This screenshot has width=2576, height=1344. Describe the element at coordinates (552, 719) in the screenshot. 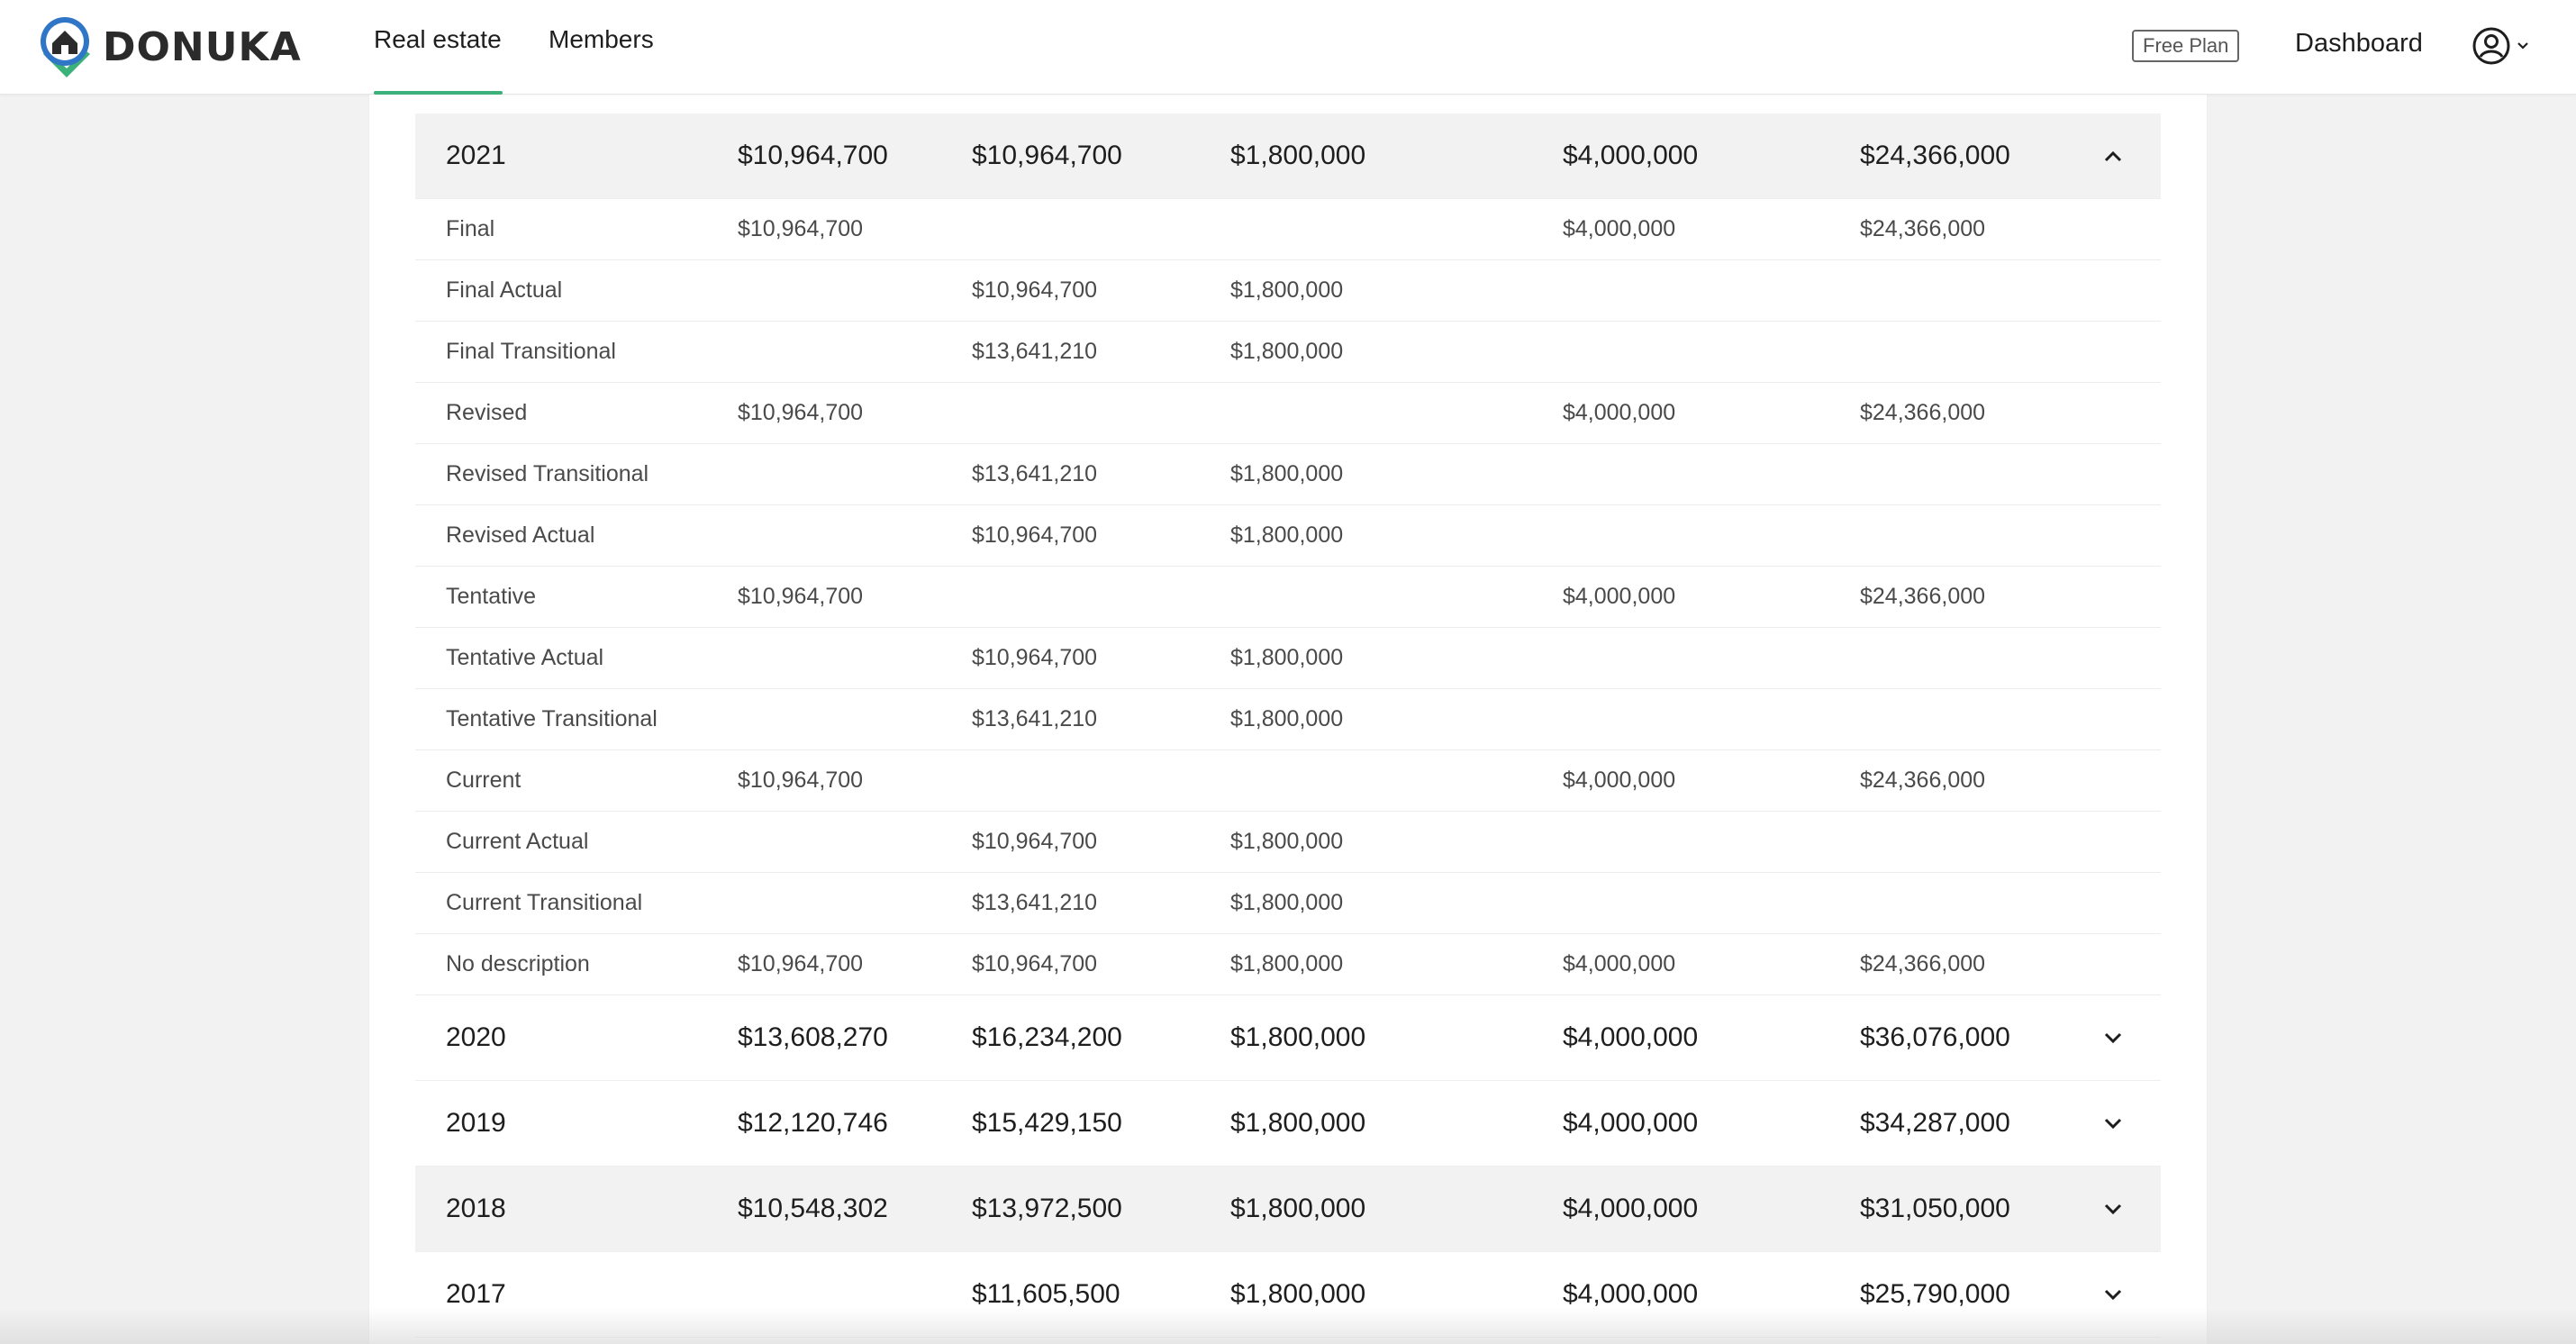

I see `detail-label: Tentative Transitional` at that location.